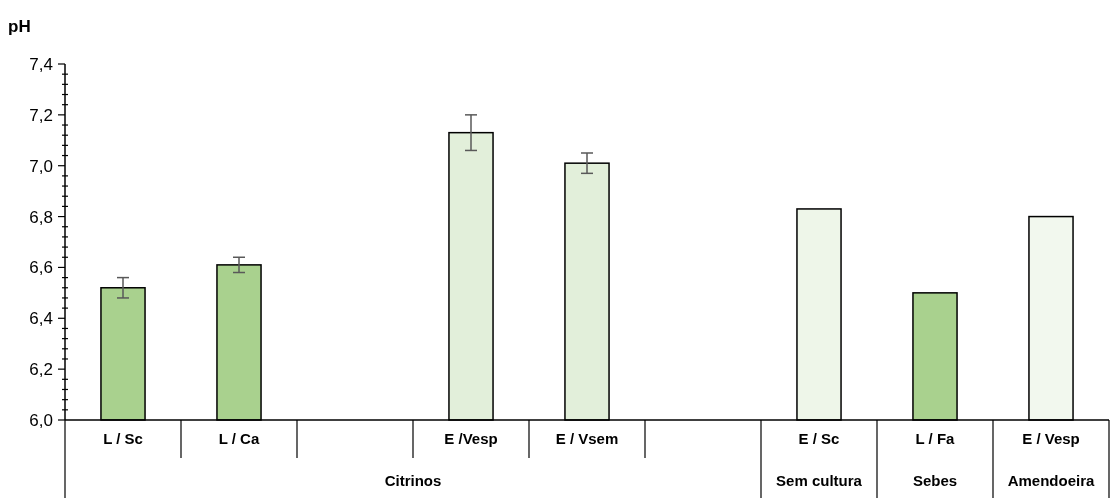 Image resolution: width=1111 pixels, height=498 pixels. I want to click on y-axis-title: pH, so click(19, 26).